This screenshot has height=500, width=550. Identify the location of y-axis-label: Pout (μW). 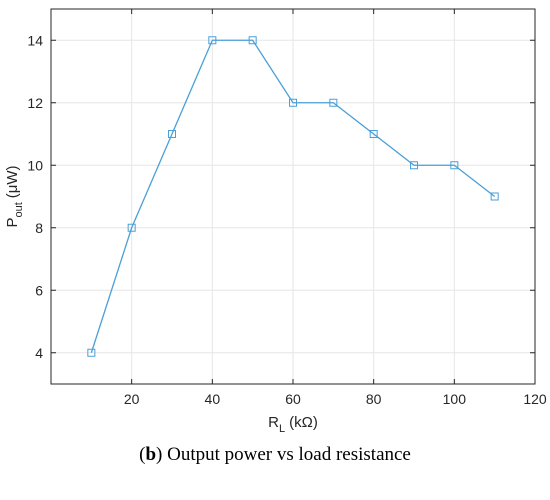
(14, 196).